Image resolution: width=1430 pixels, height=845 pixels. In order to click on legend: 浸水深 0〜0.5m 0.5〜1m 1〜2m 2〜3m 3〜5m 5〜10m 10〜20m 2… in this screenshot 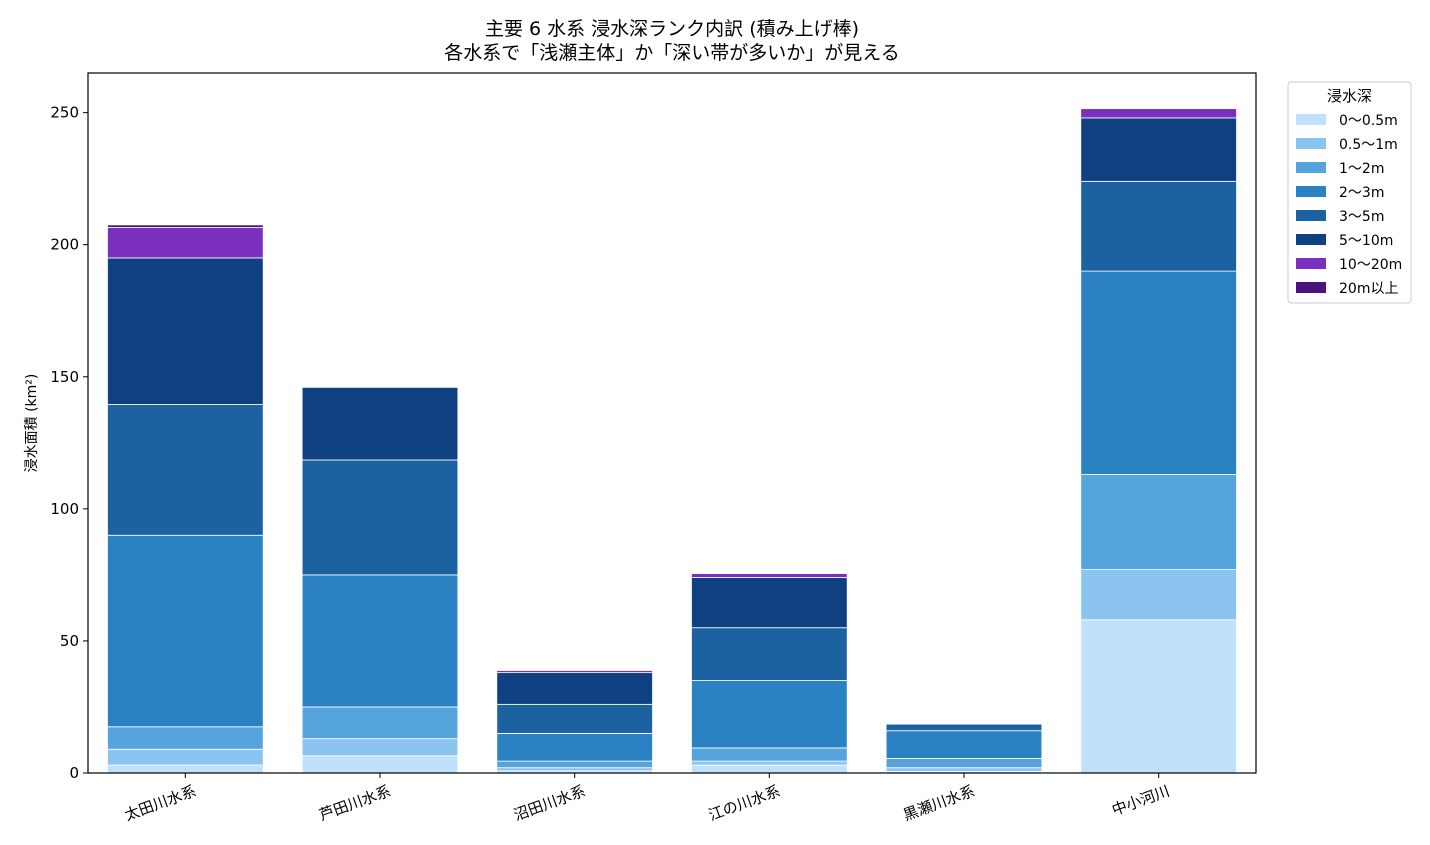, I will do `click(1349, 192)`.